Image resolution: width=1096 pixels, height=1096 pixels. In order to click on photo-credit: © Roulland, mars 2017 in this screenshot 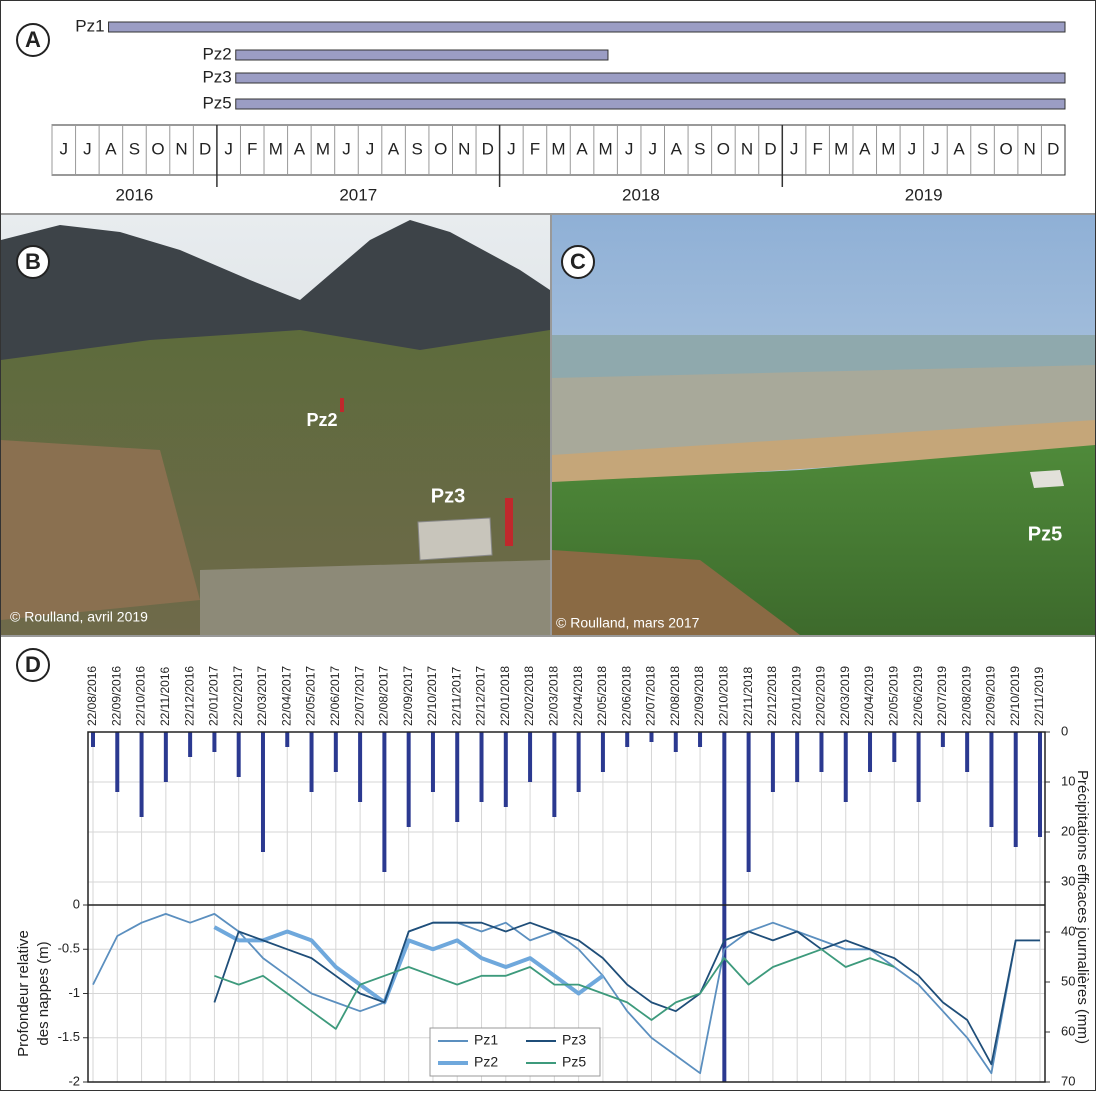, I will do `click(628, 623)`.